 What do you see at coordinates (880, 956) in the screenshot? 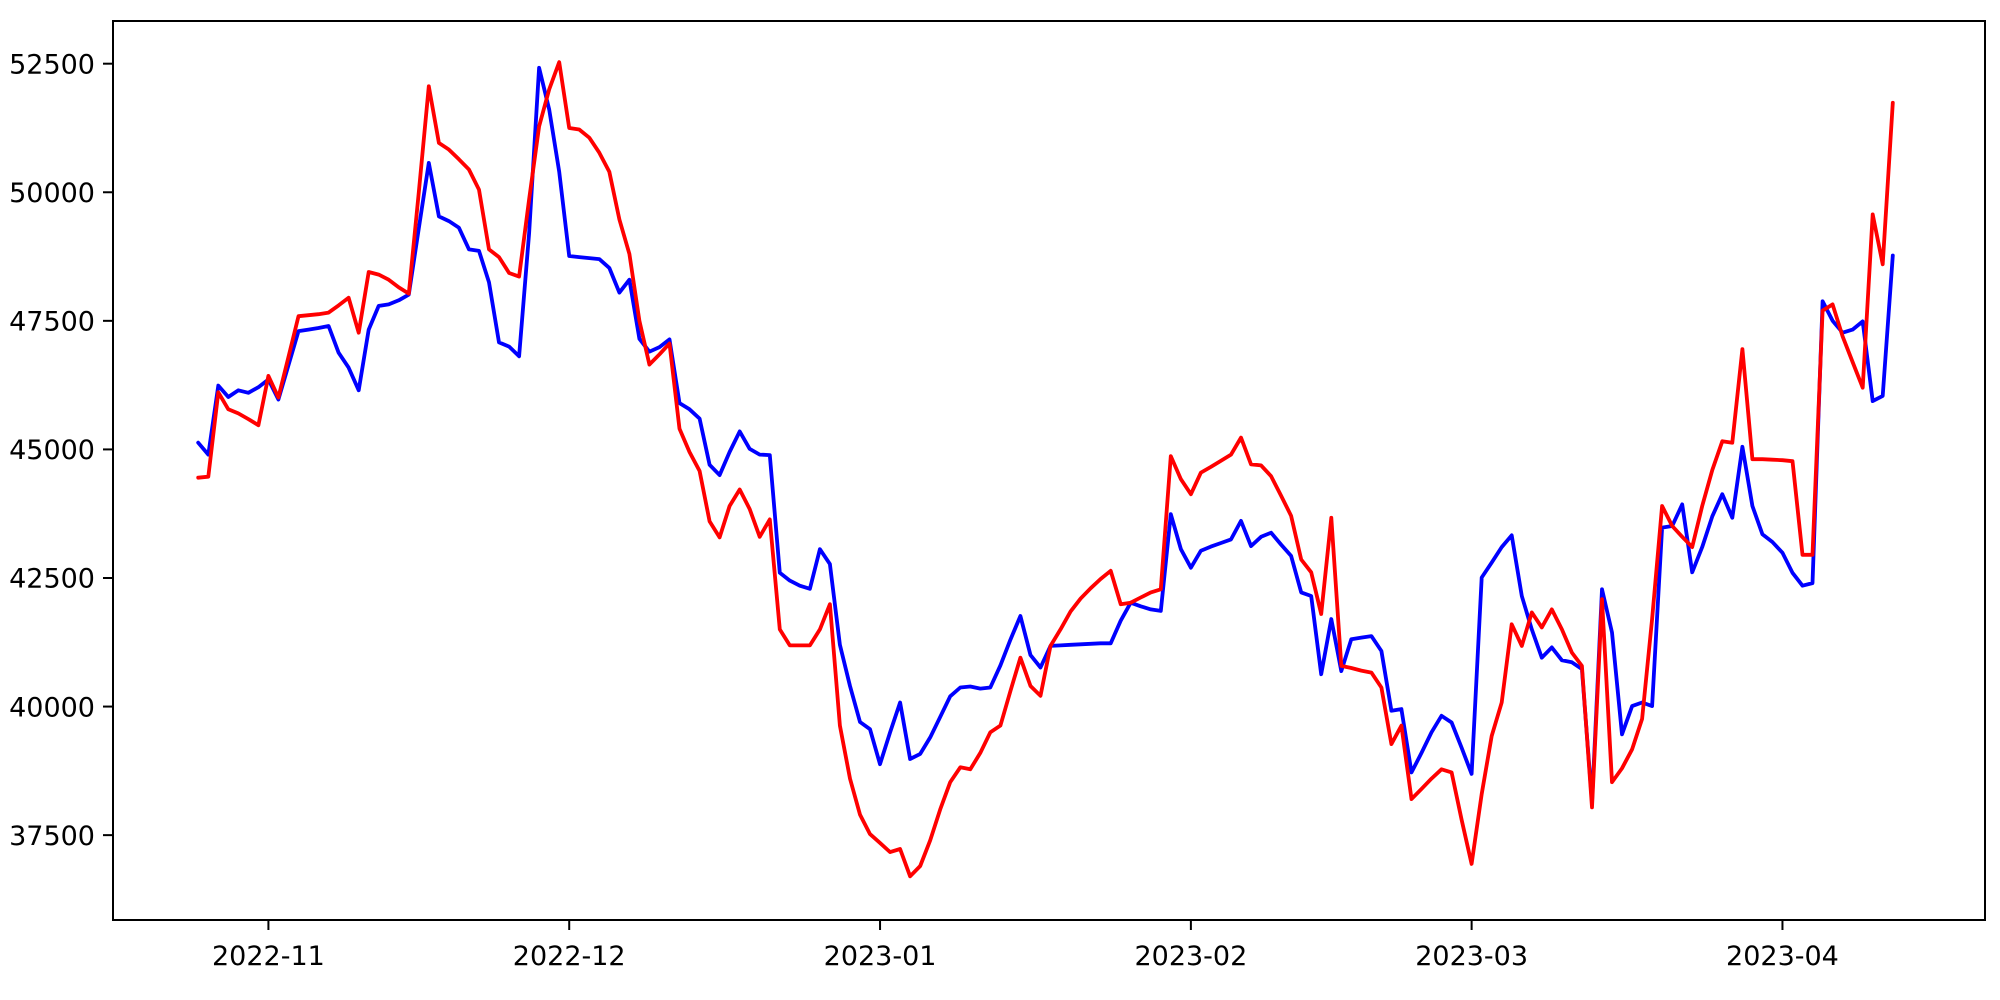
I see `x-tick-label: 2023-01` at bounding box center [880, 956].